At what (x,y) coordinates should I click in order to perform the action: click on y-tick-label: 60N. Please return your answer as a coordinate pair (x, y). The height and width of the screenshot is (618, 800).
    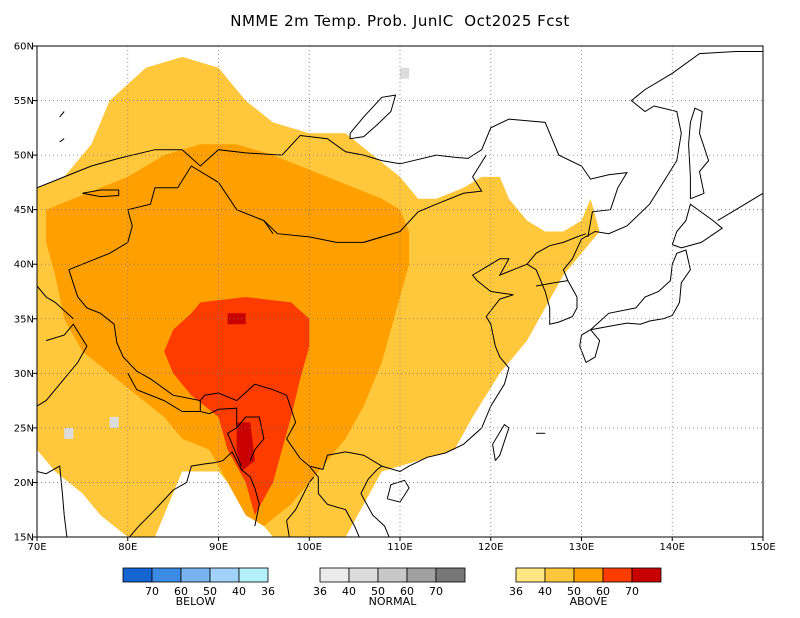
    Looking at the image, I should click on (24, 47).